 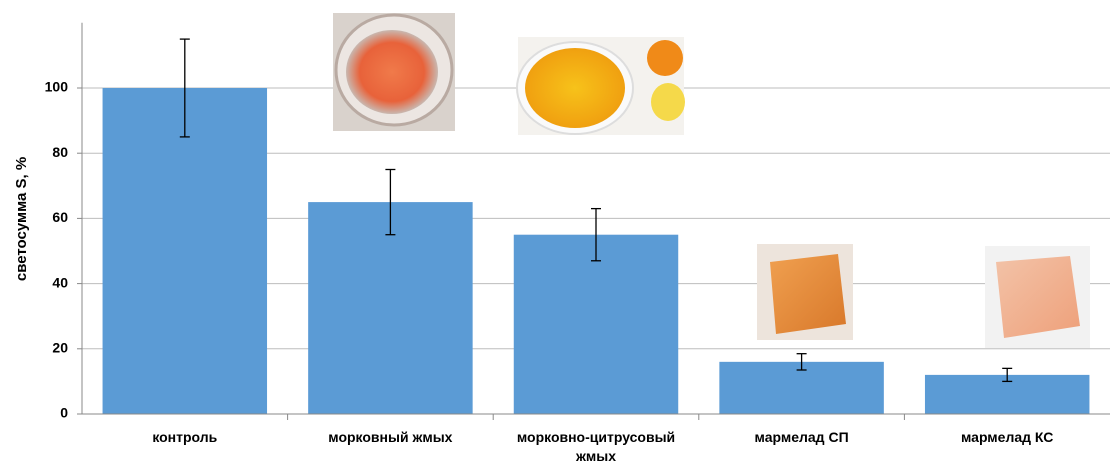 I want to click on y-tick-label: 40, so click(x=60, y=282).